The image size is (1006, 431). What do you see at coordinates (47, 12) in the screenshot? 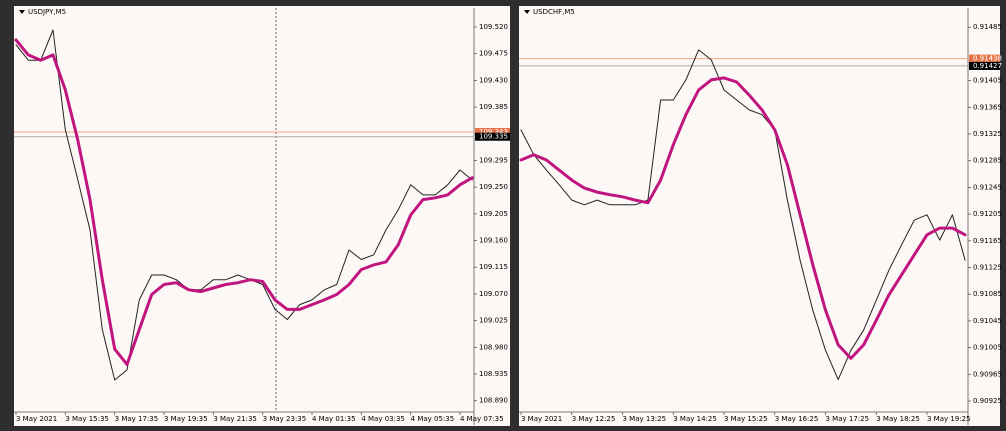
I see `chart-title: USDJPY,M5` at bounding box center [47, 12].